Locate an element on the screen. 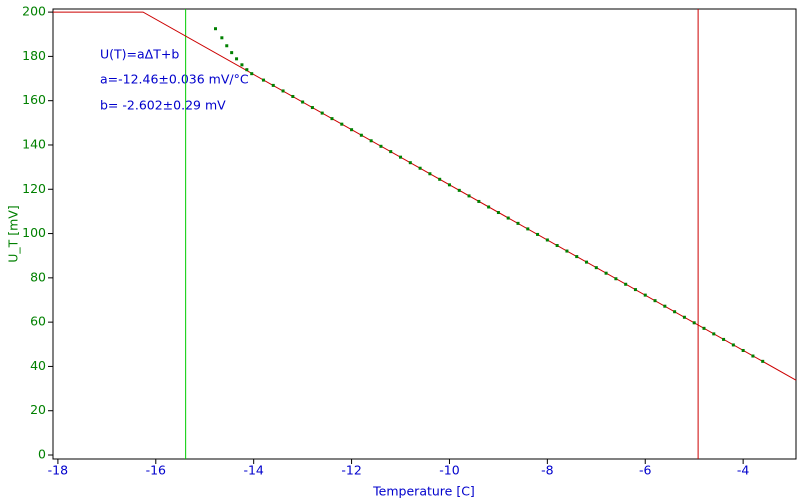 Image resolution: width=800 pixels, height=504 pixels. annotation: a=-12.46±0.036 mV/°C is located at coordinates (174, 79).